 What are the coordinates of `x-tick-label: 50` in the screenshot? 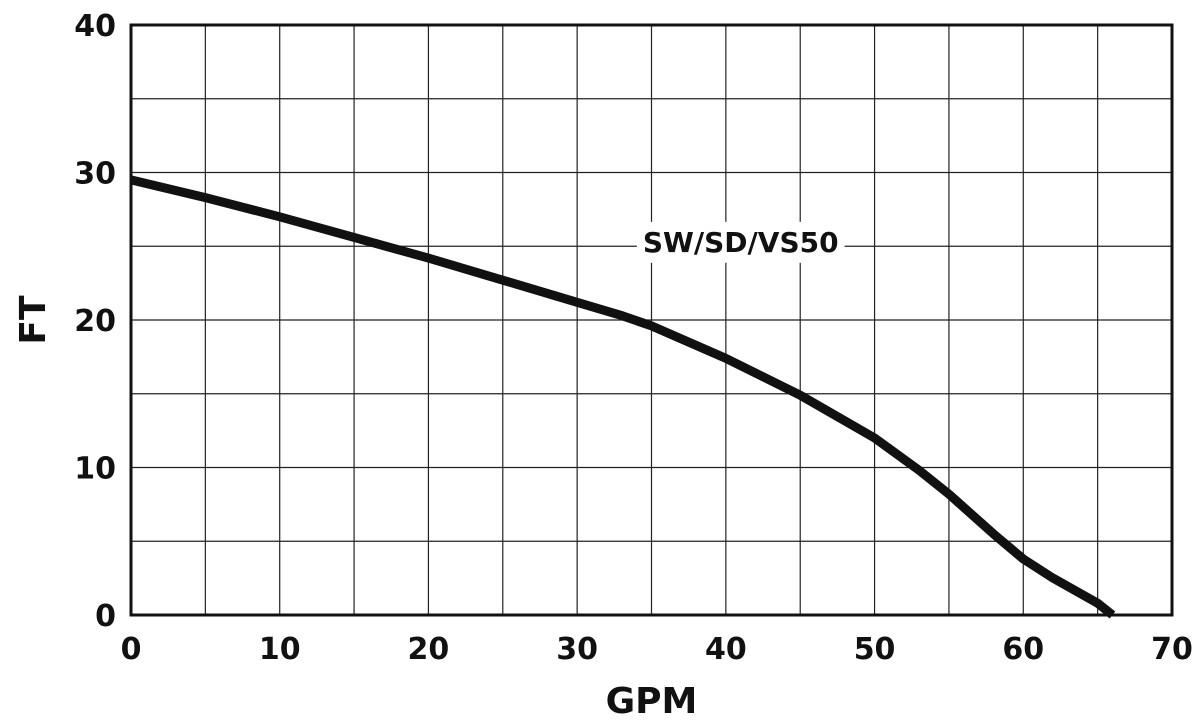 It's located at (875, 649).